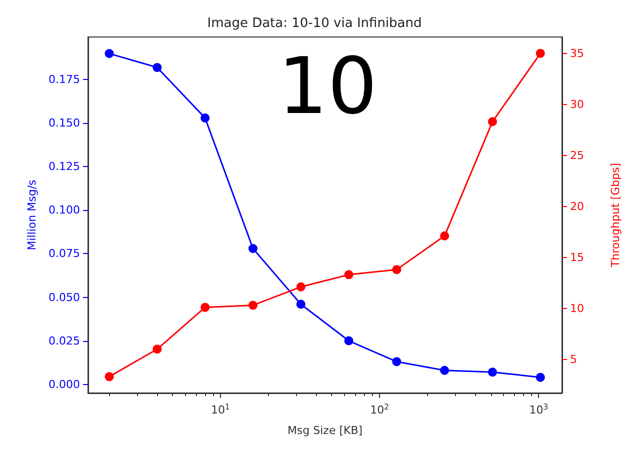 The width and height of the screenshot is (629, 461). What do you see at coordinates (577, 257) in the screenshot?
I see `y2-tick-label: 15` at bounding box center [577, 257].